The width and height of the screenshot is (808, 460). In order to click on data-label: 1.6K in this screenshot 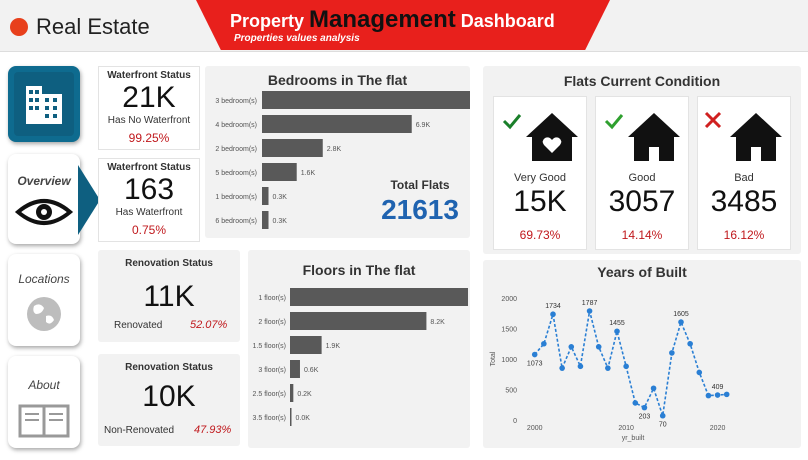, I will do `click(308, 173)`.